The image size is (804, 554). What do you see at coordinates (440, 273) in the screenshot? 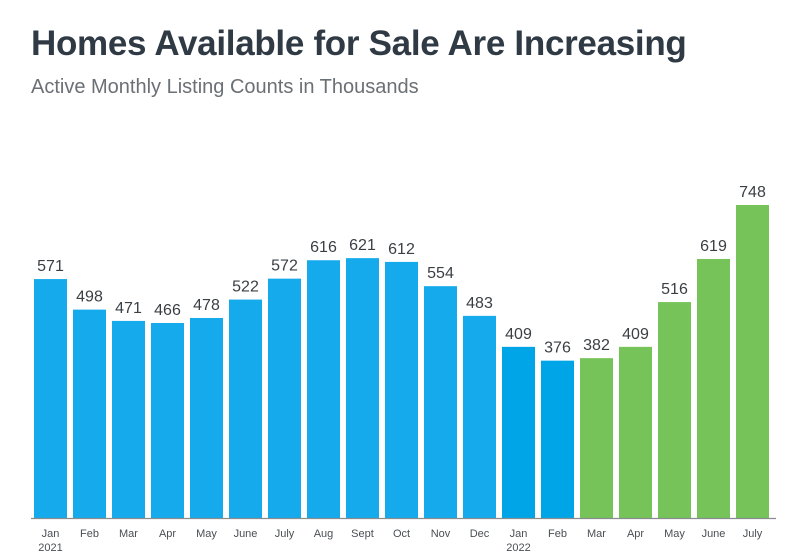
I see `value-label: 554` at bounding box center [440, 273].